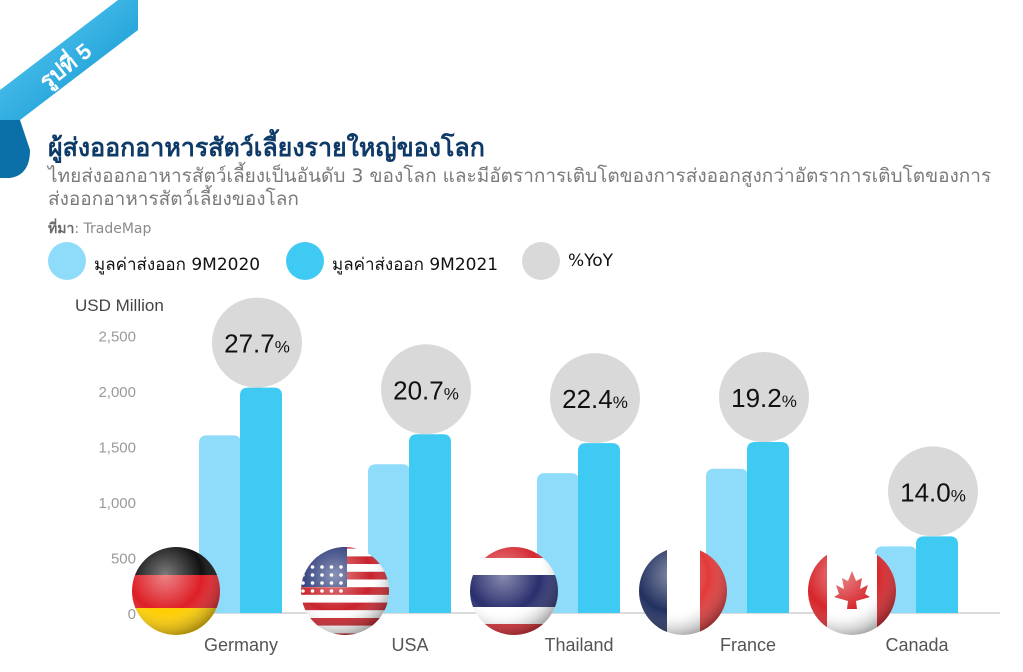 This screenshot has width=1023, height=672. Describe the element at coordinates (119, 305) in the screenshot. I see `y-axis-unit-label: USD Million` at that location.